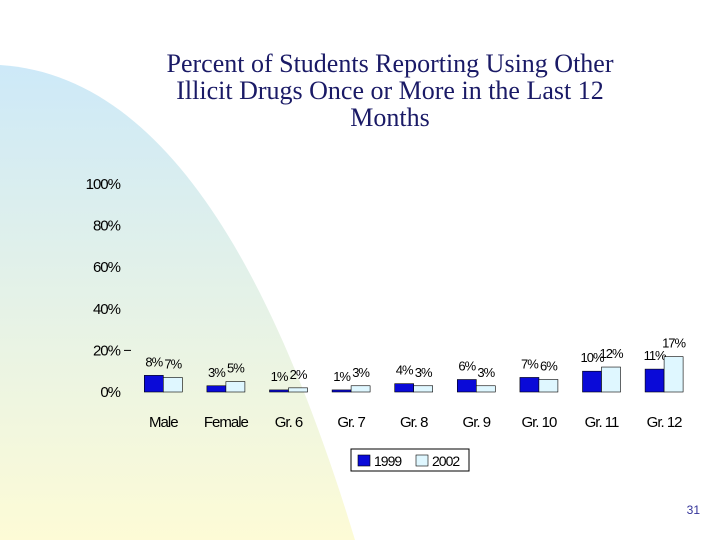 The image size is (720, 540). Describe the element at coordinates (602, 422) in the screenshot. I see `x-tick-label: Gr. 11` at that location.